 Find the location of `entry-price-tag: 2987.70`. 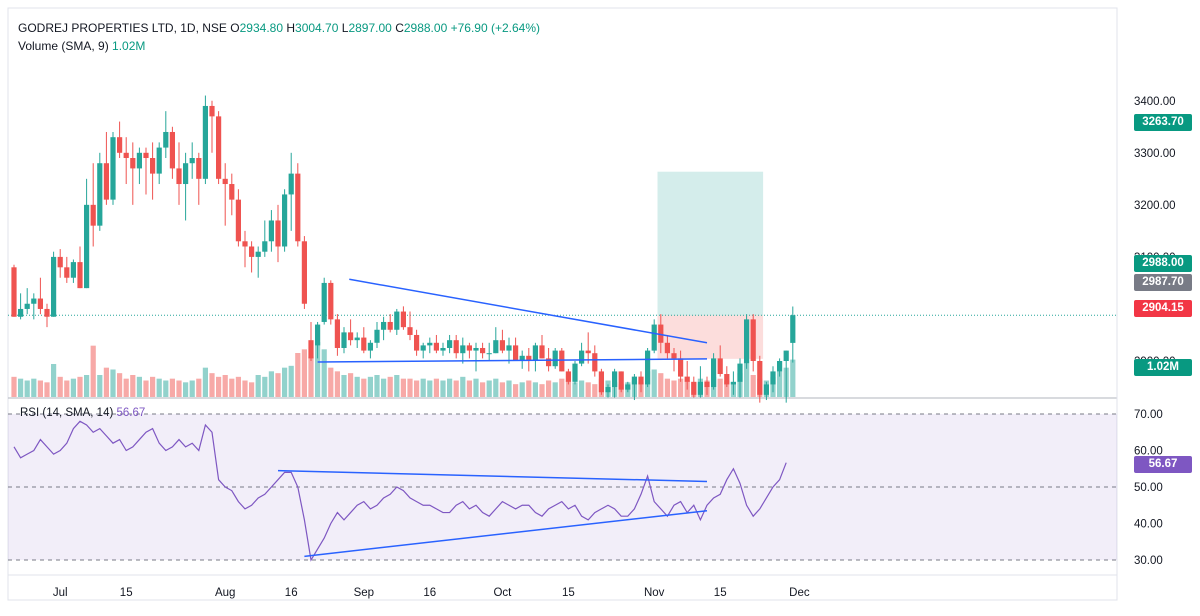

entry-price-tag: 2987.70 is located at coordinates (1163, 282).